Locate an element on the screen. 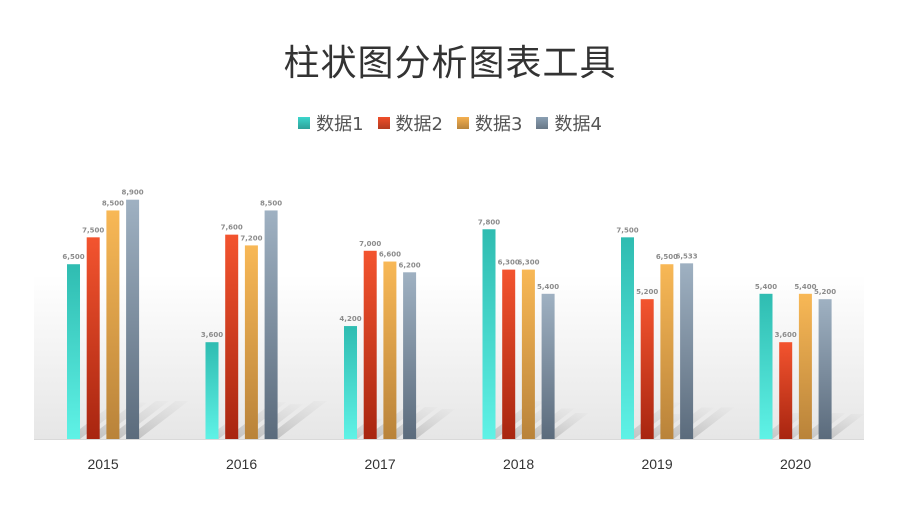 This screenshot has width=900, height=506. legend-item-series-1: 数据1 is located at coordinates (331, 123).